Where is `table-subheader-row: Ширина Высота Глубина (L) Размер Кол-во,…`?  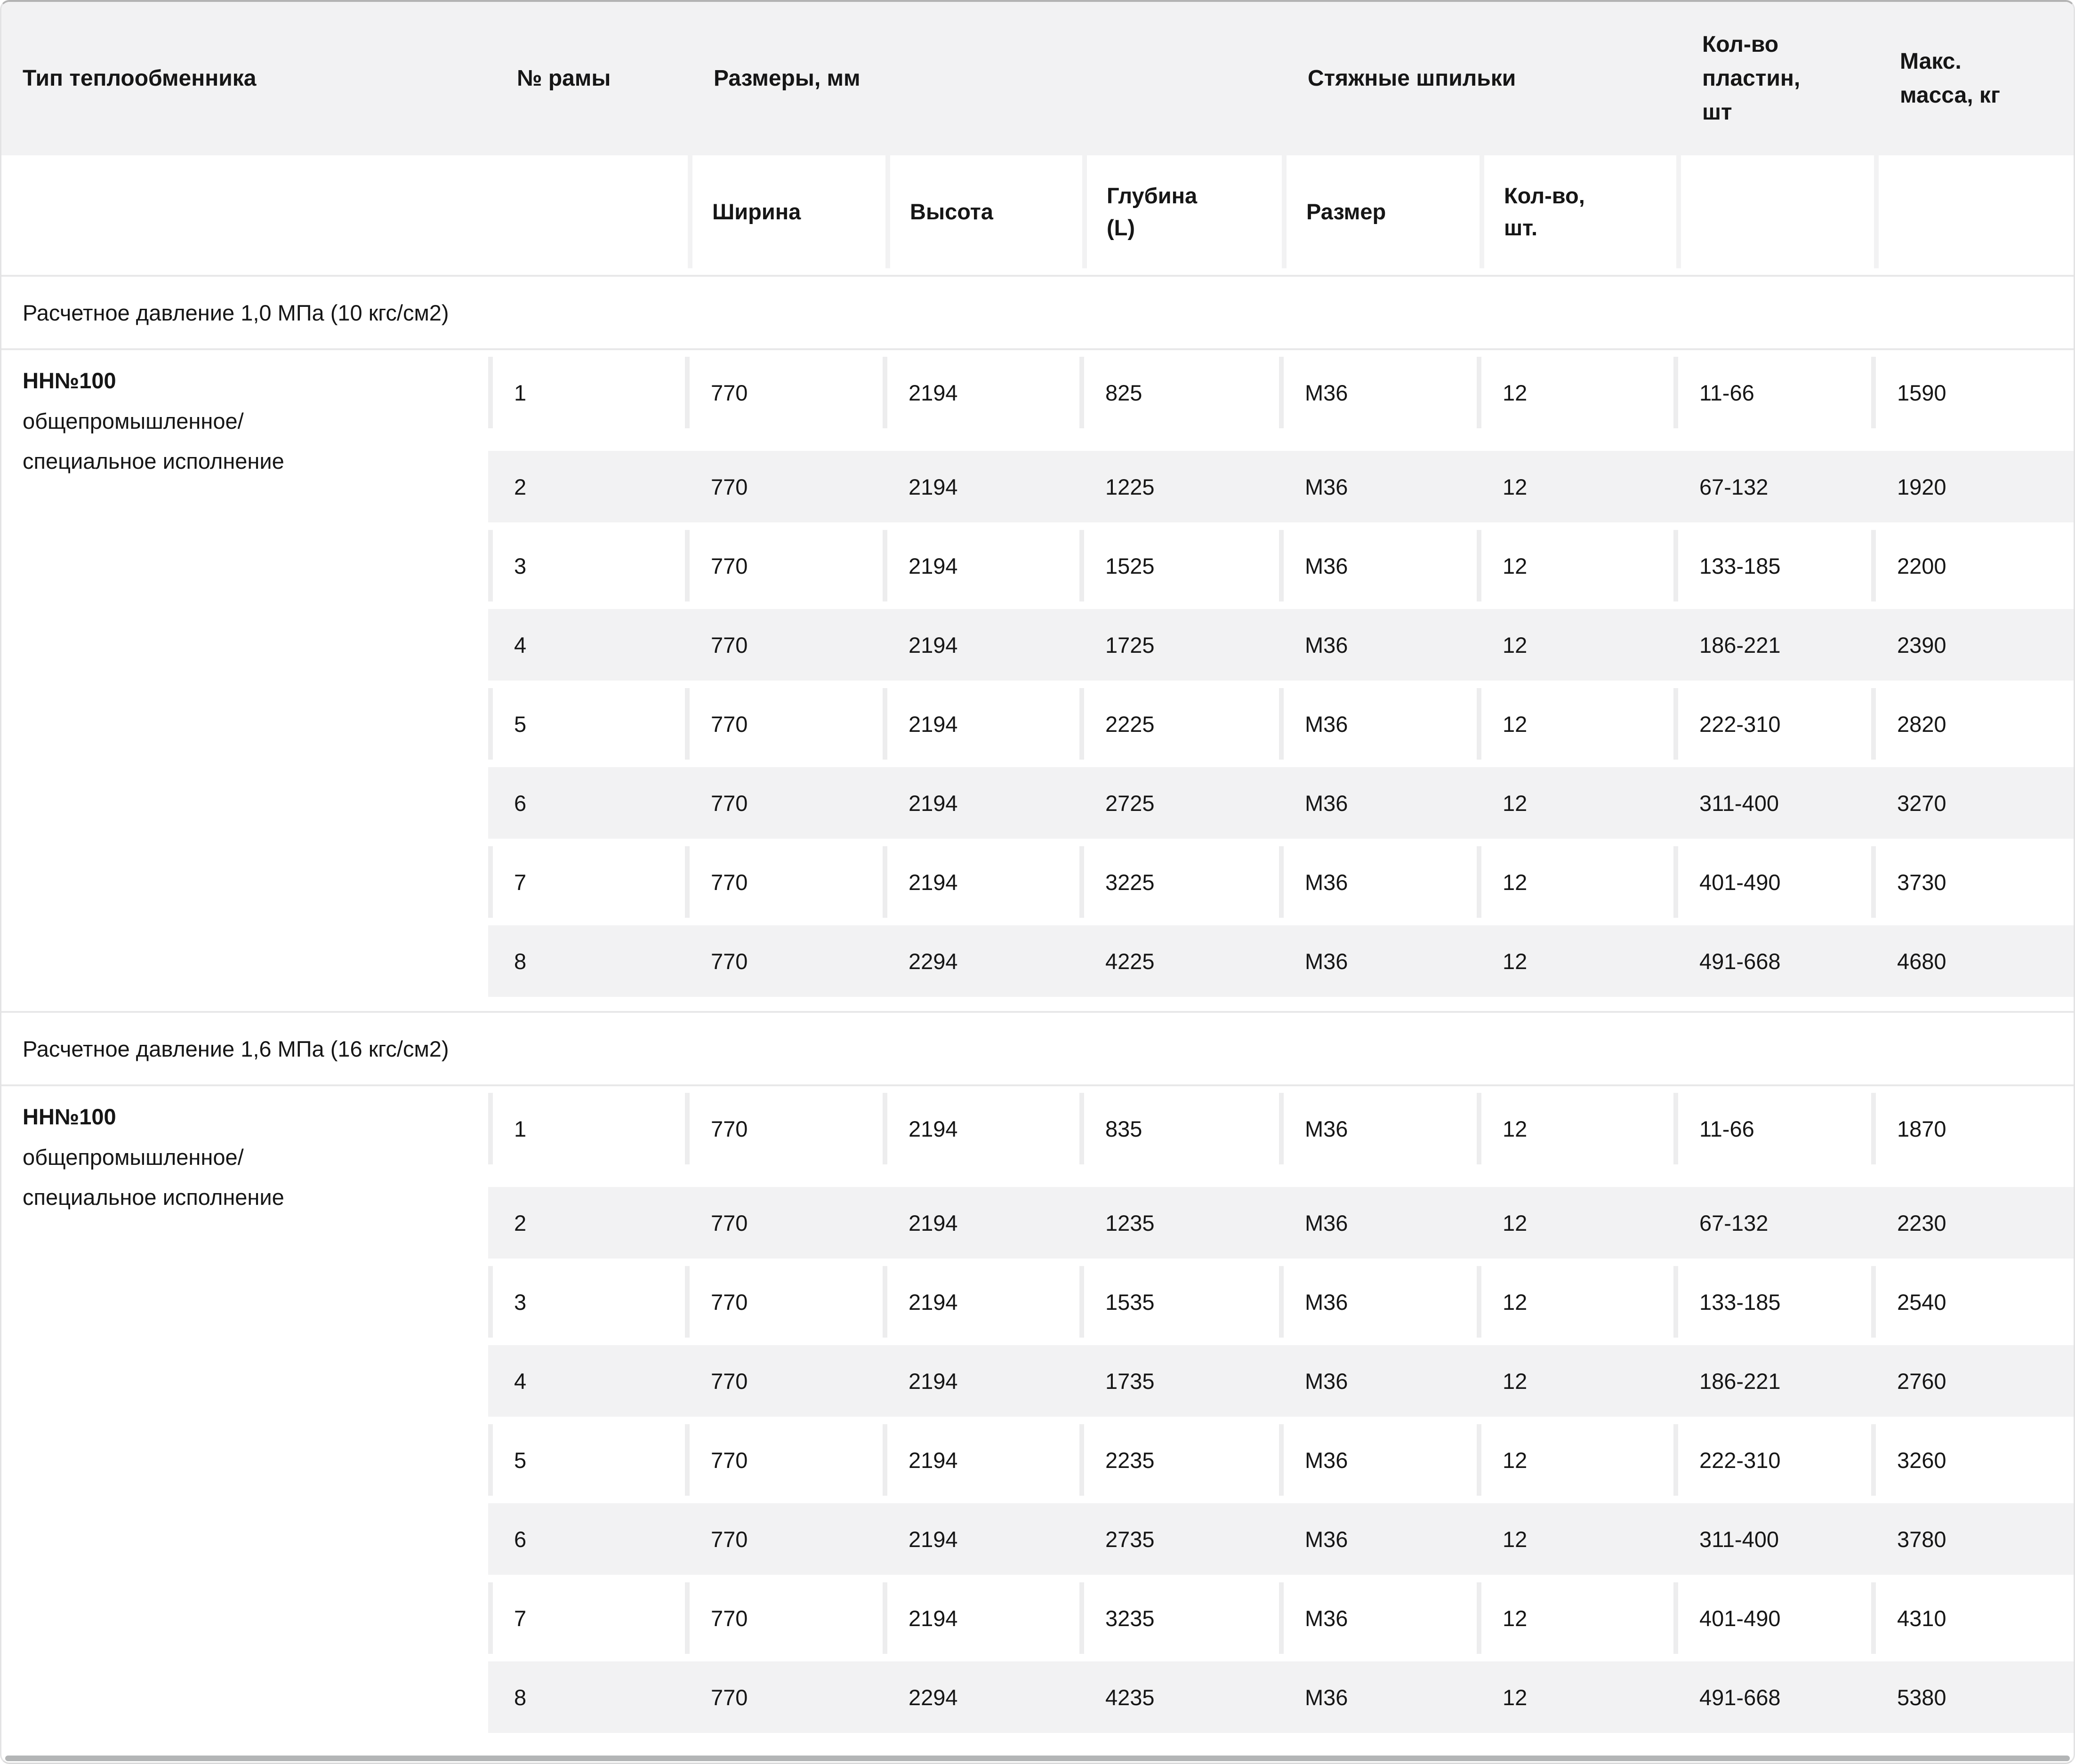 table-subheader-row: Ширина Высота Глубина (L) Размер Кол-во,… is located at coordinates (1037, 211).